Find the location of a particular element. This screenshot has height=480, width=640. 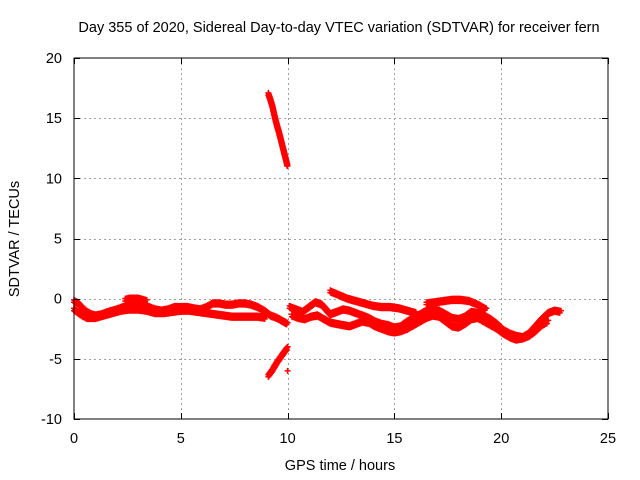

x-axis-label: GPS time / hours is located at coordinates (340, 466).